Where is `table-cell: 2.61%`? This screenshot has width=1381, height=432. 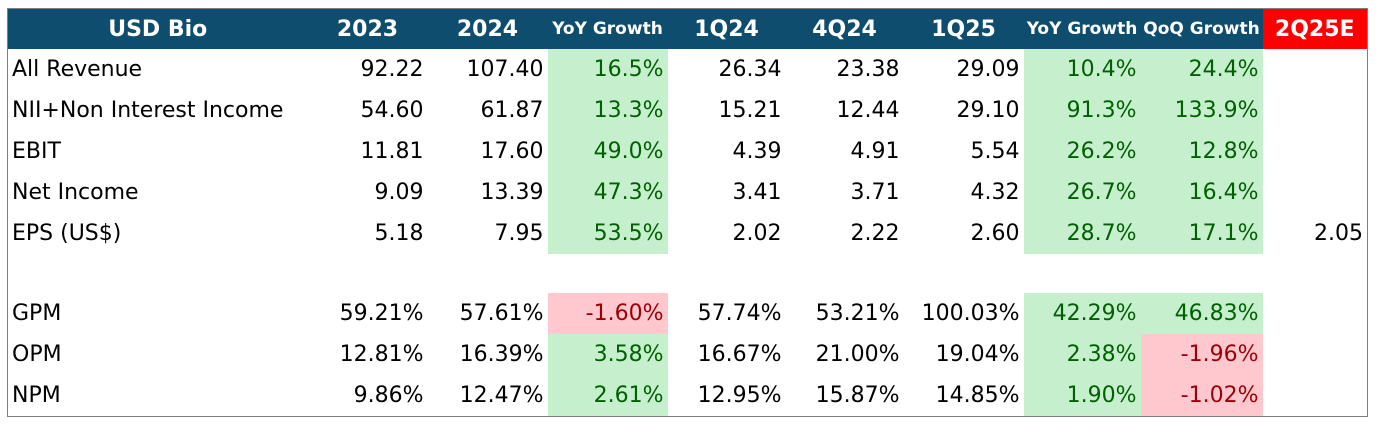 table-cell: 2.61% is located at coordinates (607, 396).